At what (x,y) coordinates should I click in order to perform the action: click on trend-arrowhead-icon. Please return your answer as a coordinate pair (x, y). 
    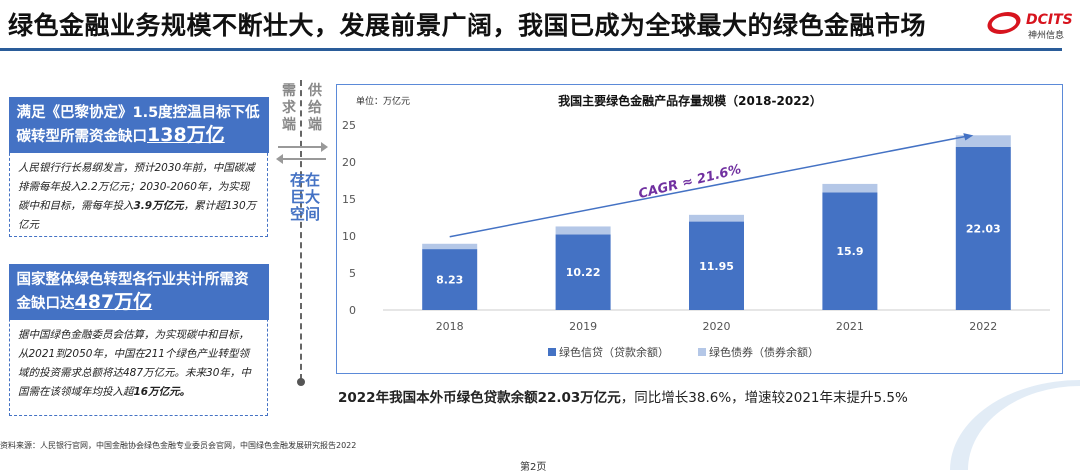
    Looking at the image, I should click on (968, 137).